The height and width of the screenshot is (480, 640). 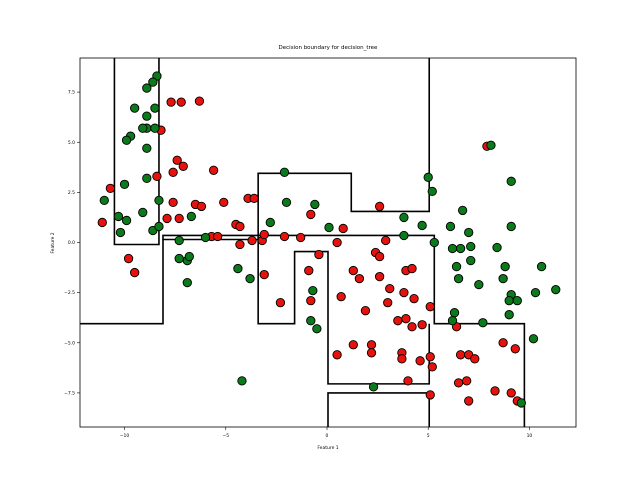 What do you see at coordinates (69, 343) in the screenshot?
I see `y-tick-label: −5.0` at bounding box center [69, 343].